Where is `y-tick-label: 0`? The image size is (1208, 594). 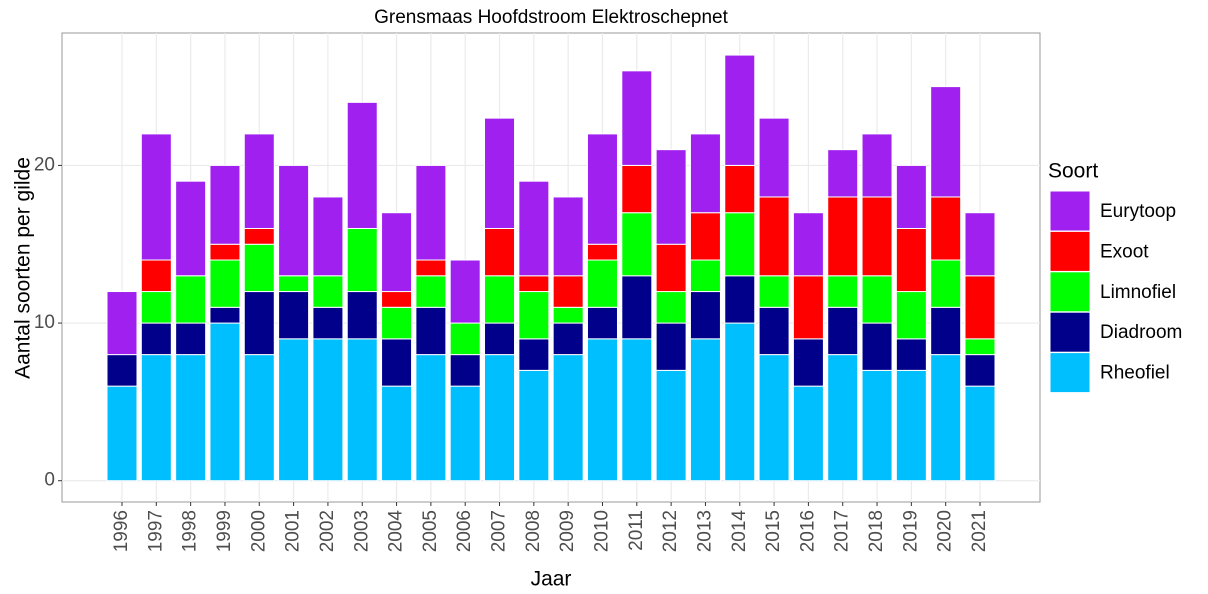 y-tick-label: 0 is located at coordinates (49, 480).